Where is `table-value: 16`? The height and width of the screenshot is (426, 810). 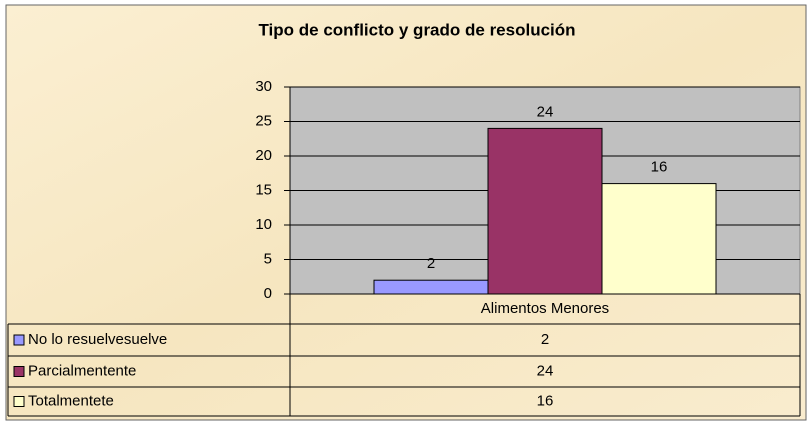 table-value: 16 is located at coordinates (545, 400).